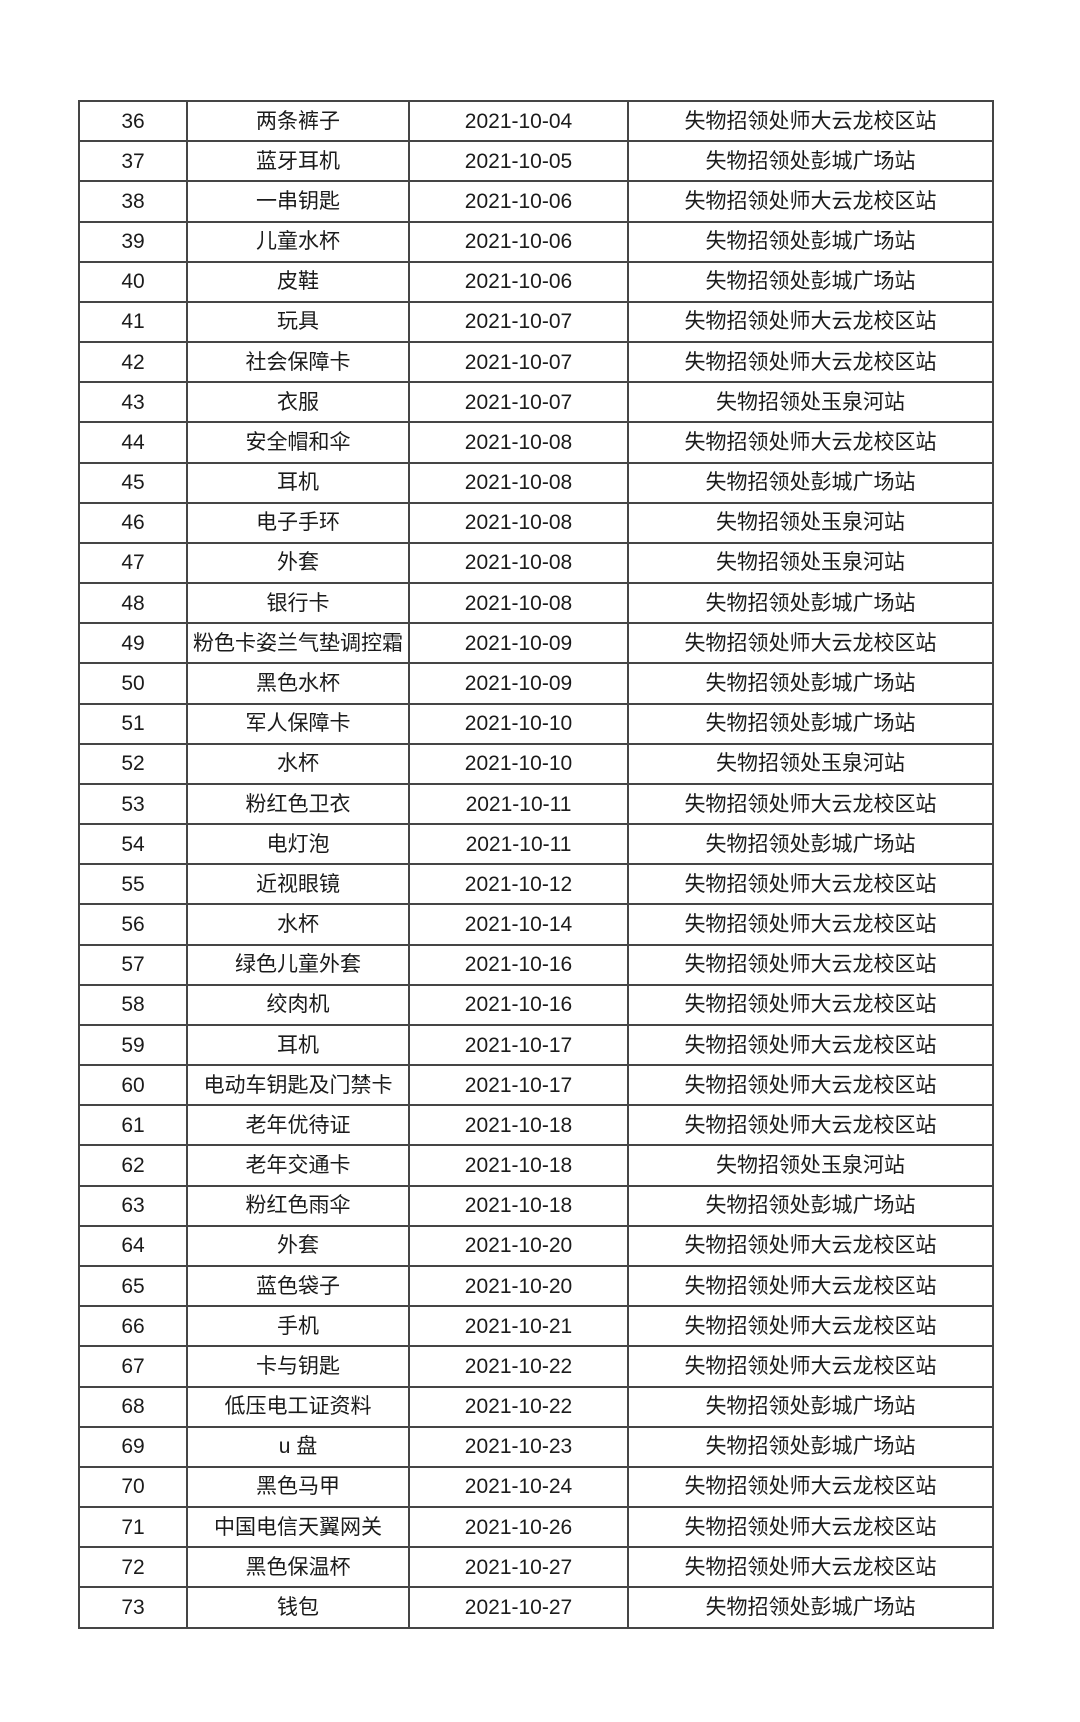 This screenshot has width=1080, height=1722. I want to click on cell-item-name: 绿色儿童外套, so click(298, 964).